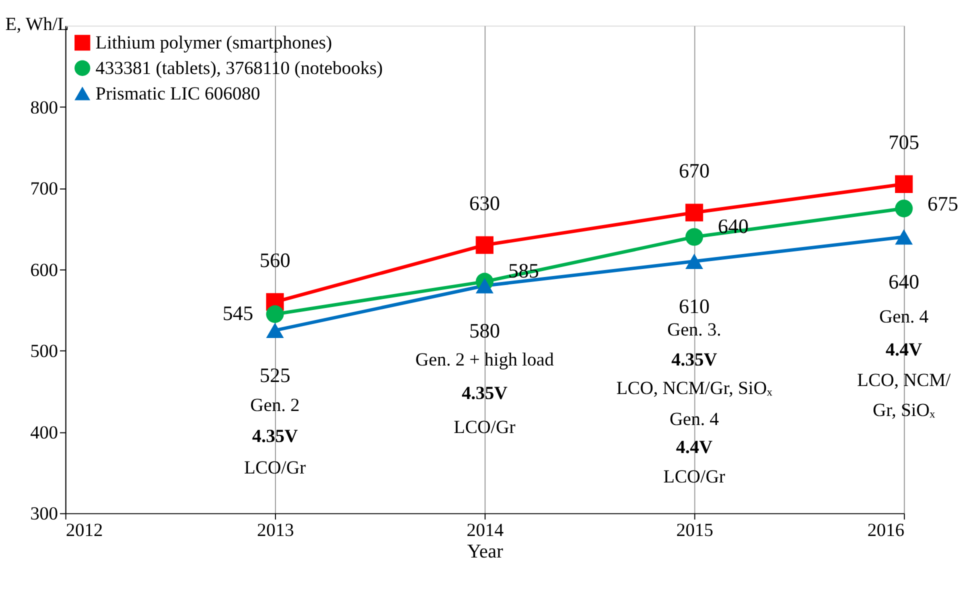 This screenshot has width=978, height=608. Describe the element at coordinates (84, 531) in the screenshot. I see `x-tick-label: 2012` at that location.